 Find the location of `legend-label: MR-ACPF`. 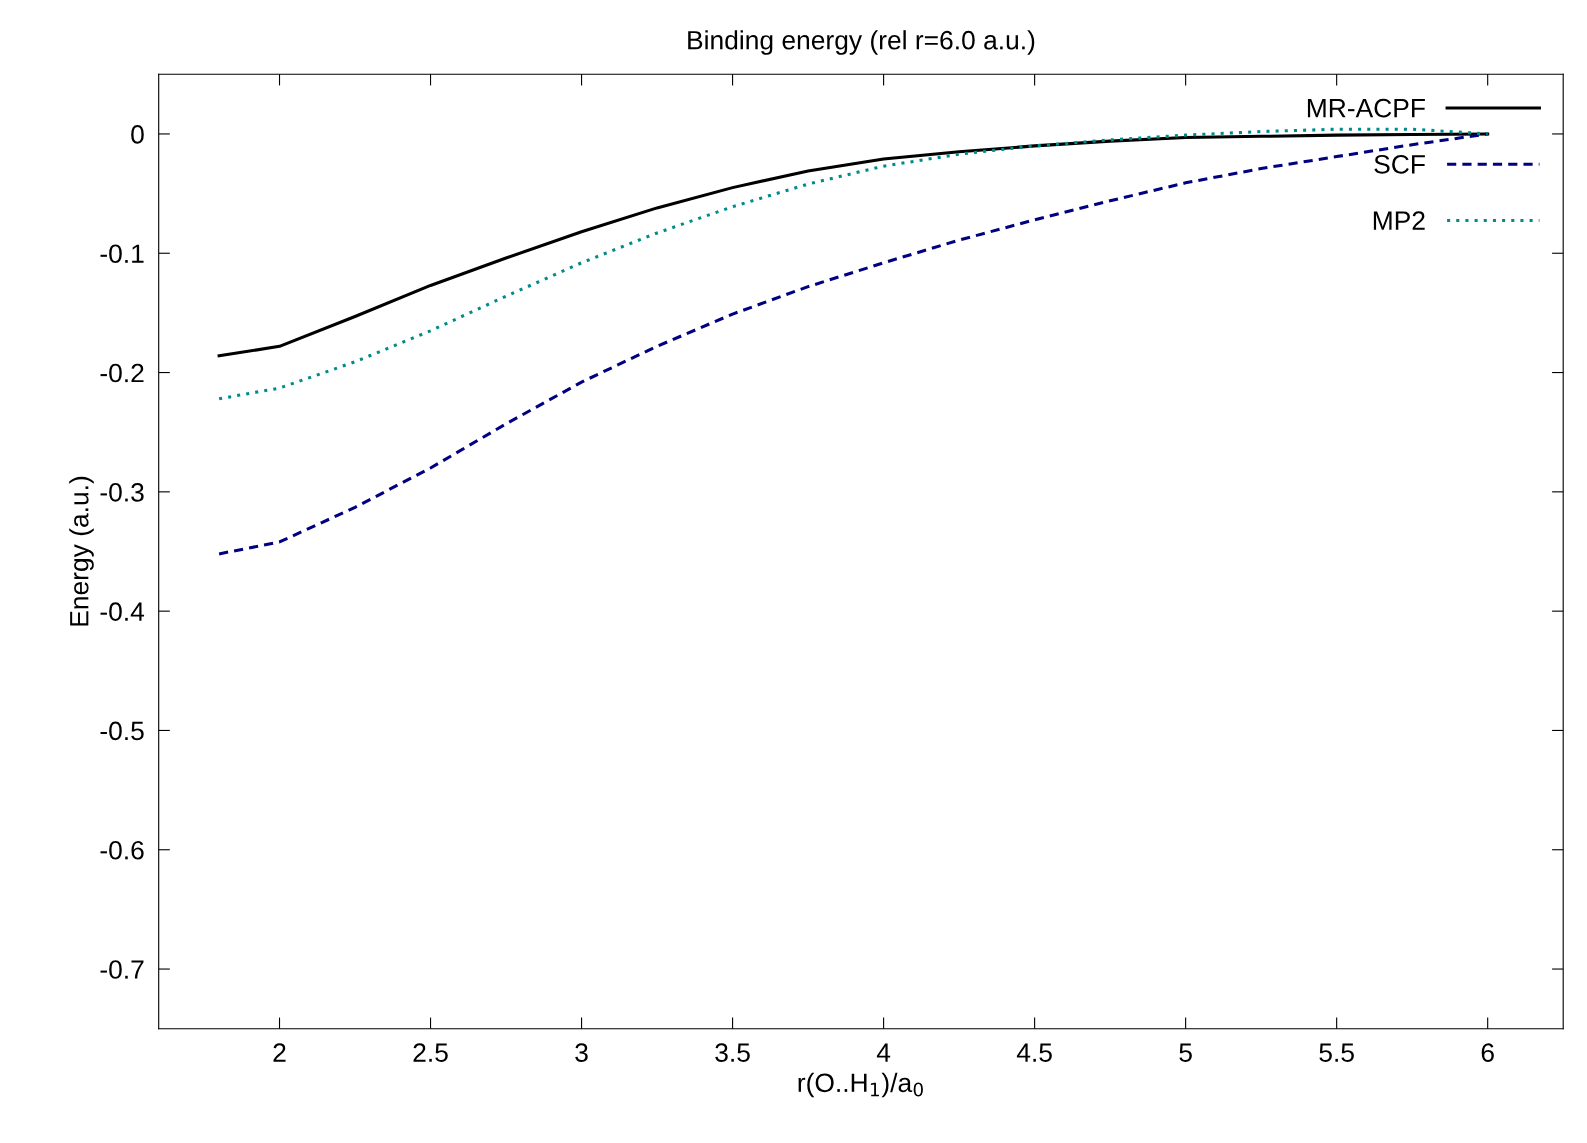

legend-label: MR-ACPF is located at coordinates (1366, 108).